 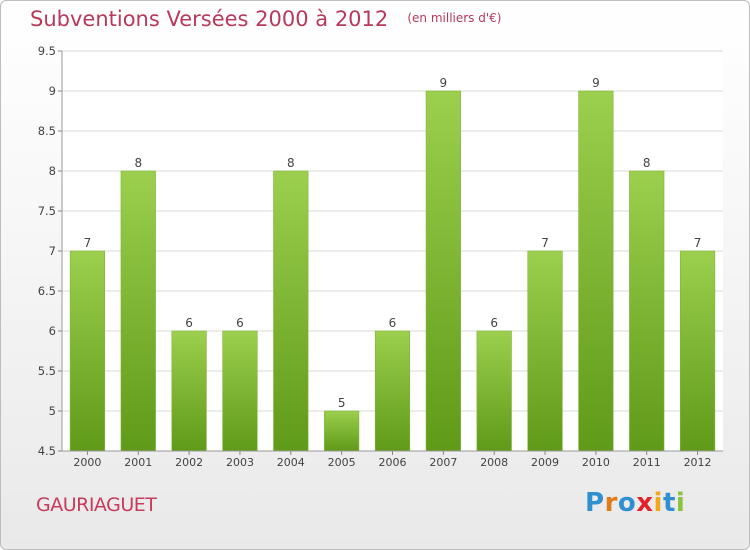 I want to click on x-tick-label: 2009, so click(x=545, y=462).